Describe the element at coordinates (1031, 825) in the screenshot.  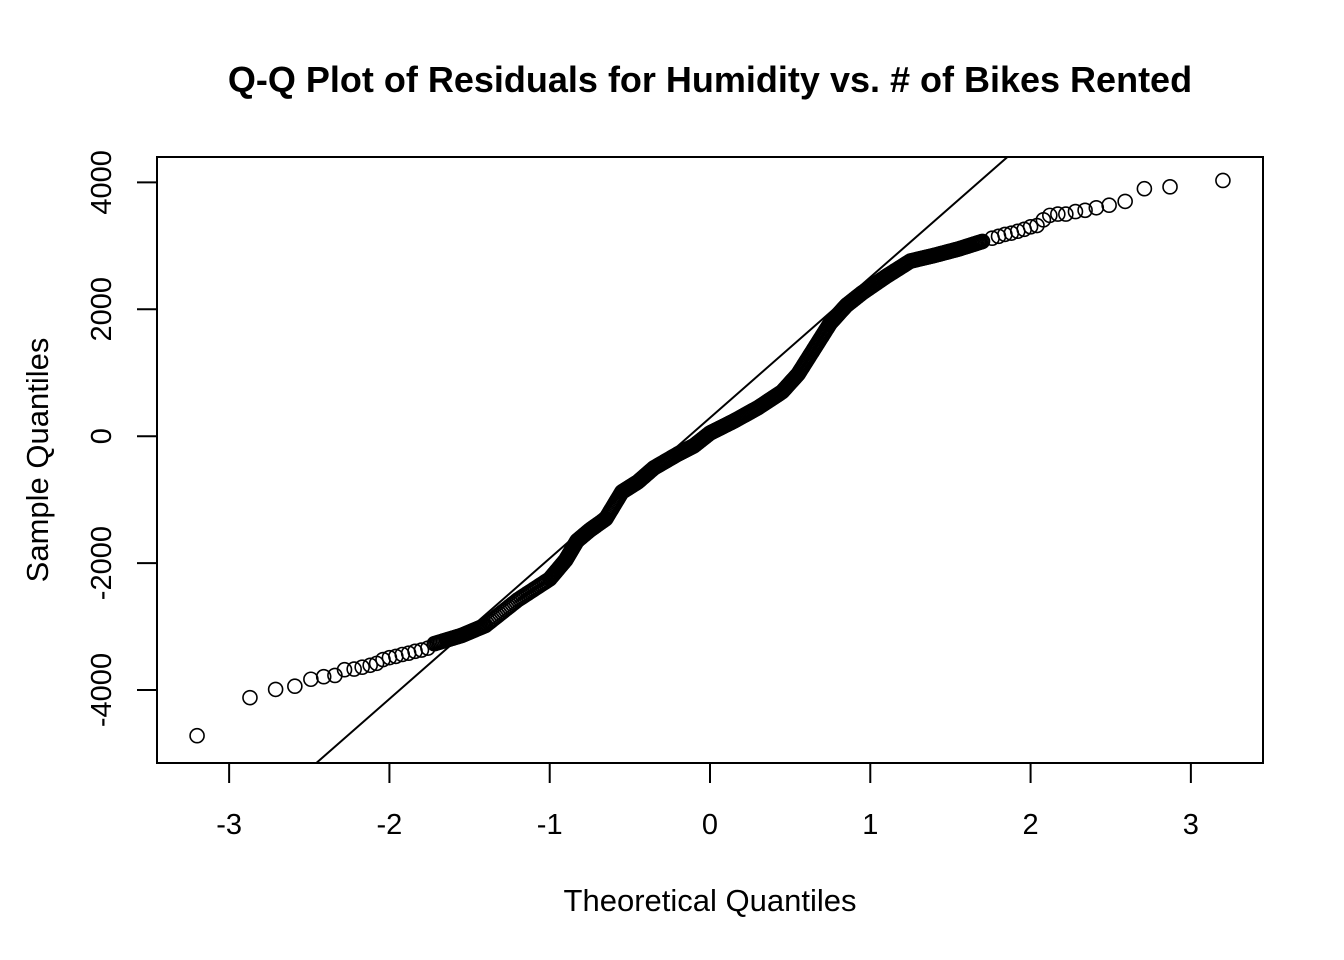
I see `x-tick-label: 2` at that location.